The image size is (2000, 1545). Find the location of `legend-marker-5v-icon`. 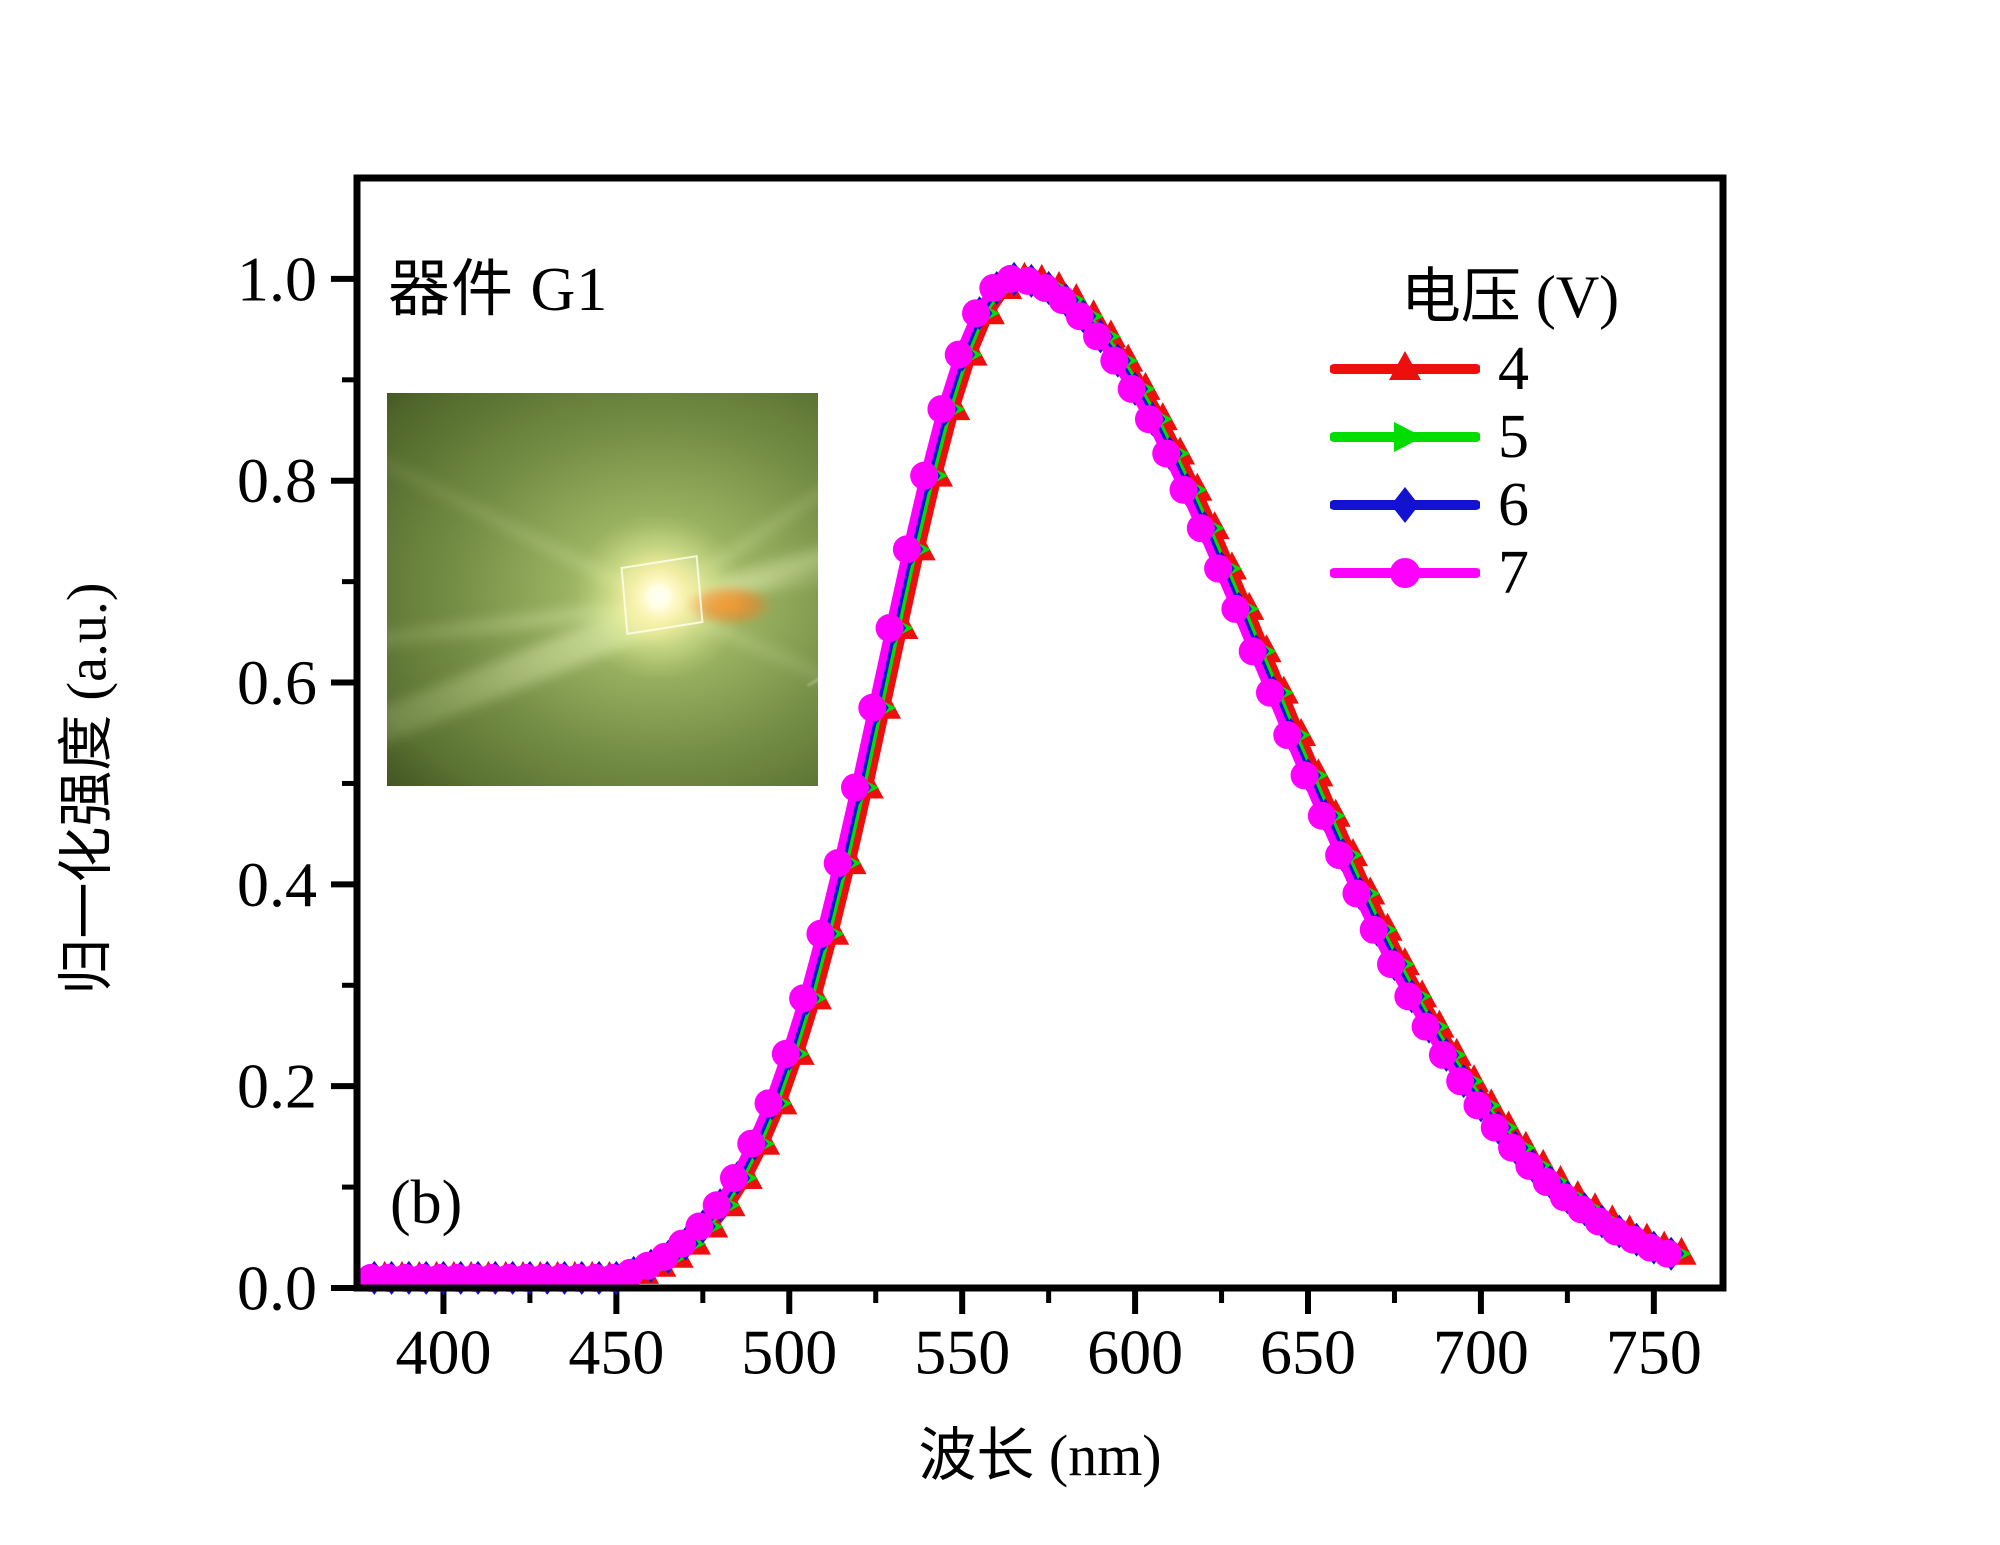

legend-marker-5v-icon is located at coordinates (1405, 437).